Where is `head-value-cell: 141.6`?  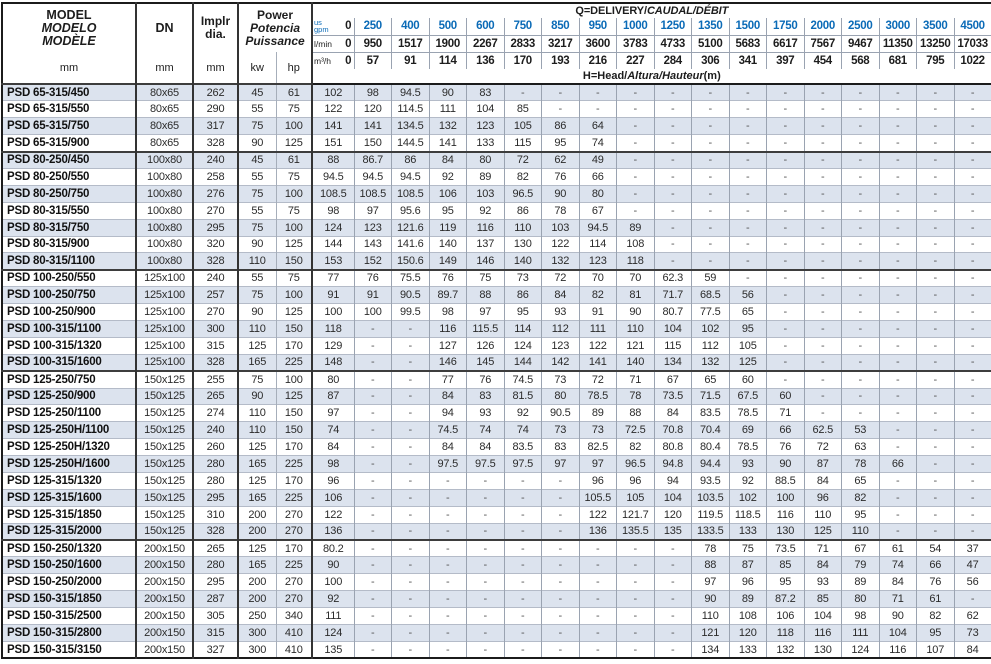
head-value-cell: 141.6 is located at coordinates (410, 244).